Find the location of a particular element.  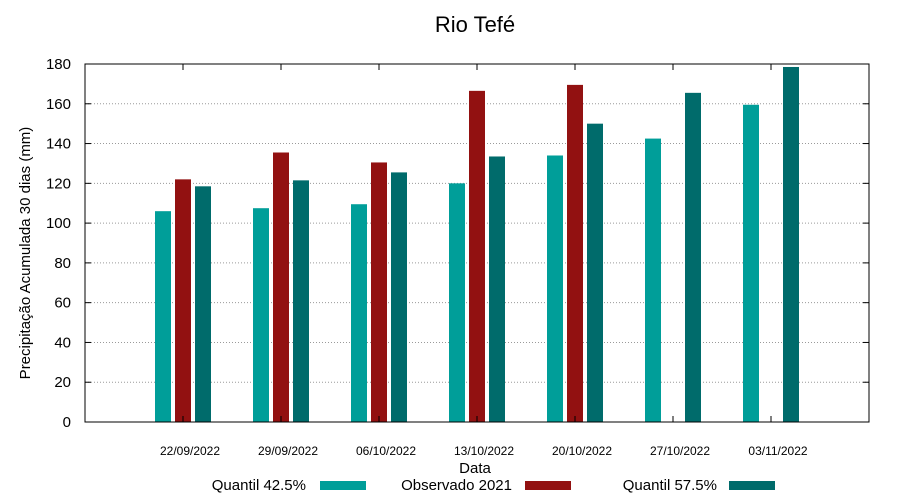

legend-label: Observado 2021 is located at coordinates (456, 485).